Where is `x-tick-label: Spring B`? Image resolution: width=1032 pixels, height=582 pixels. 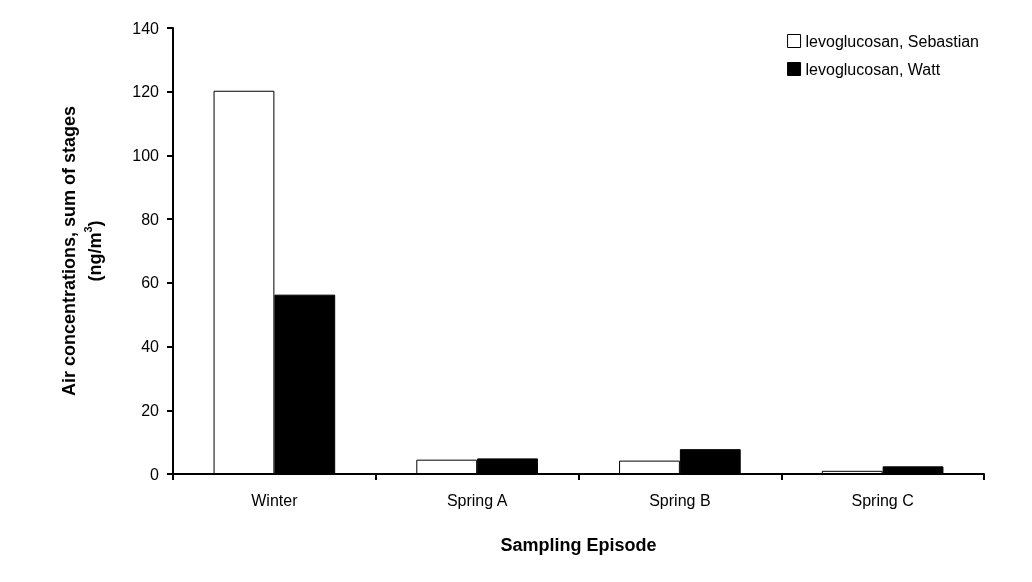
x-tick-label: Spring B is located at coordinates (680, 500).